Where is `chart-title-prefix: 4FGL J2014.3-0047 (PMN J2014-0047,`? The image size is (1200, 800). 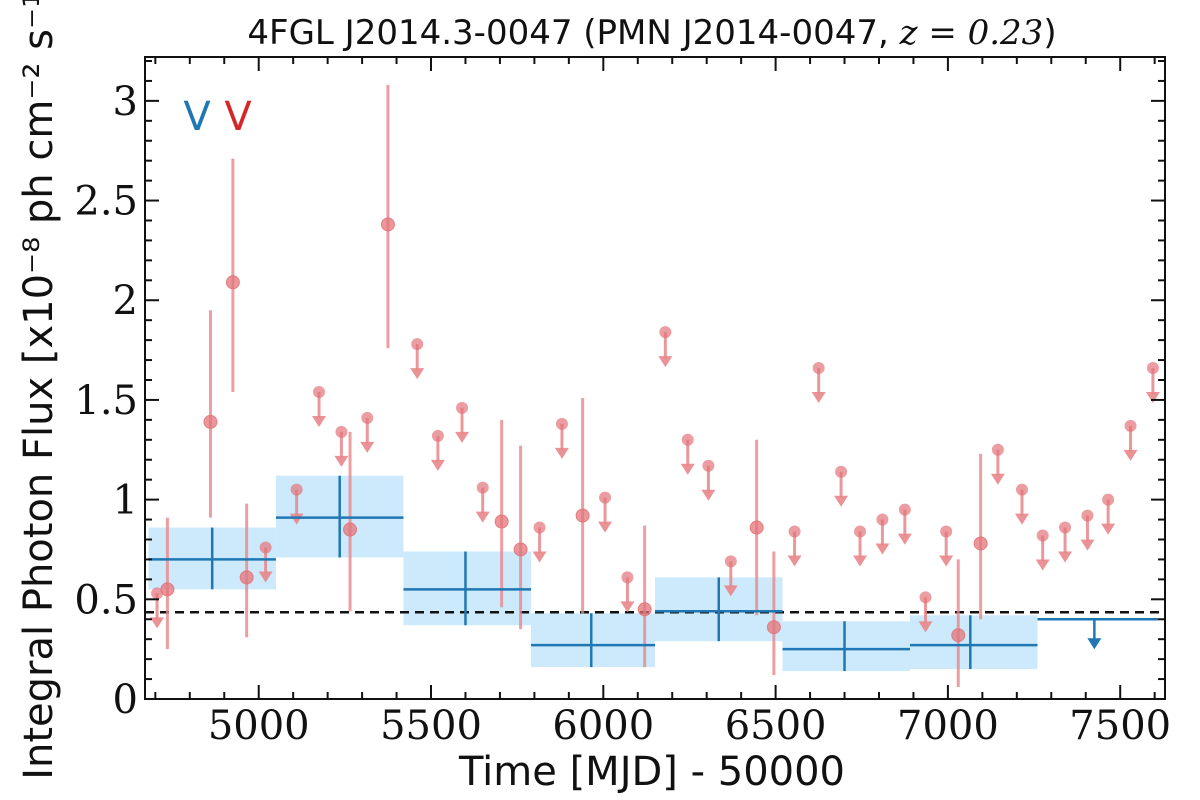
chart-title-prefix: 4FGL J2014.3-0047 (PMN J2014-0047, is located at coordinates (573, 33).